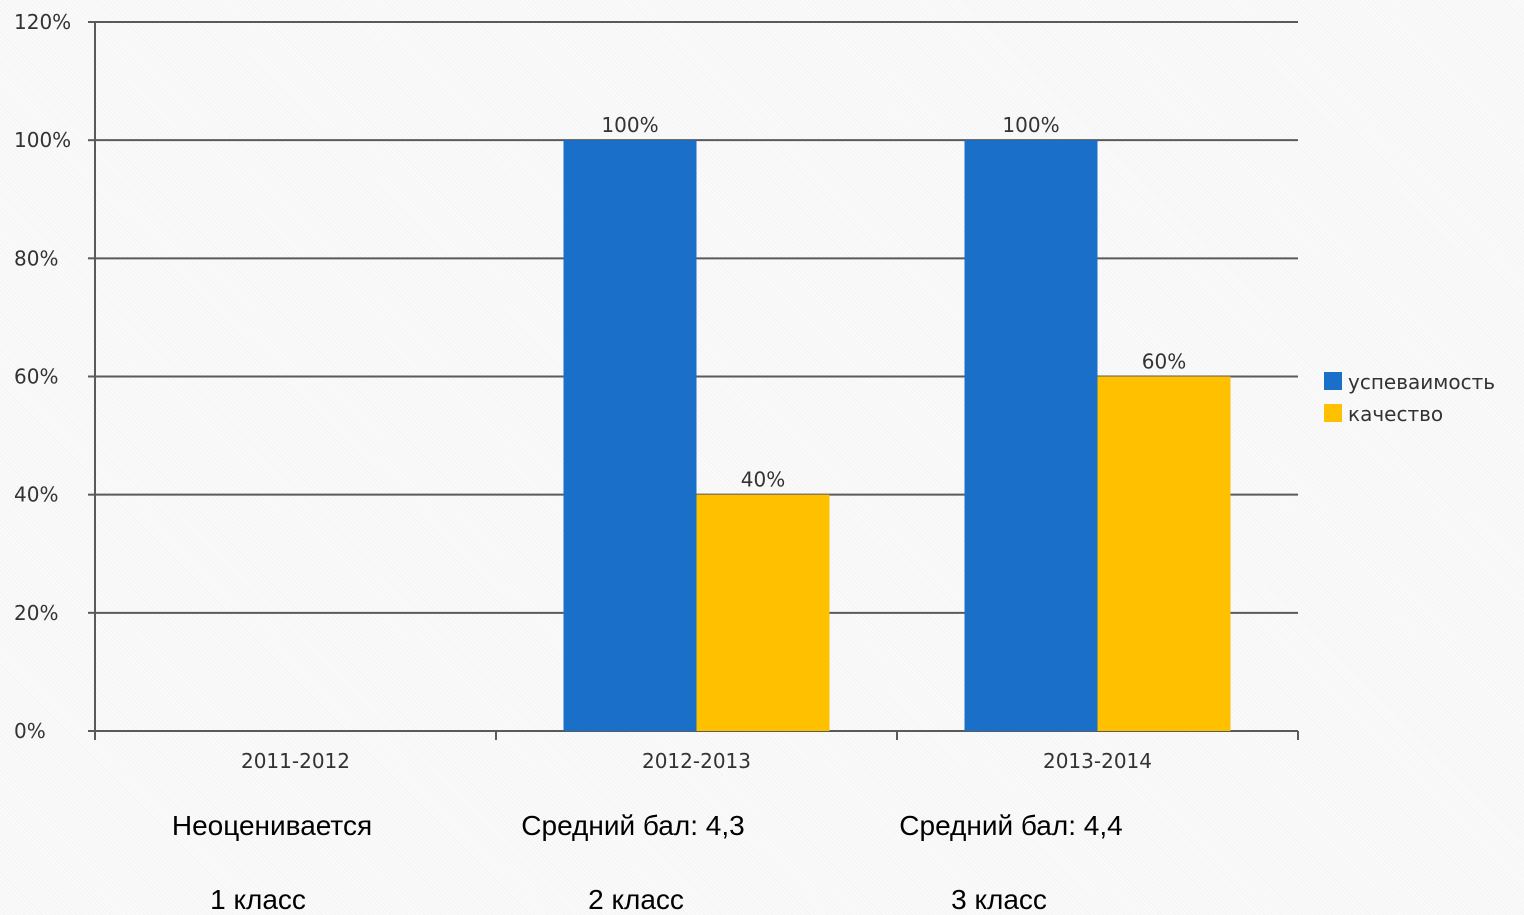  Describe the element at coordinates (633, 825) in the screenshot. I see `average-score-caption: Средний бал: 4,3` at that location.